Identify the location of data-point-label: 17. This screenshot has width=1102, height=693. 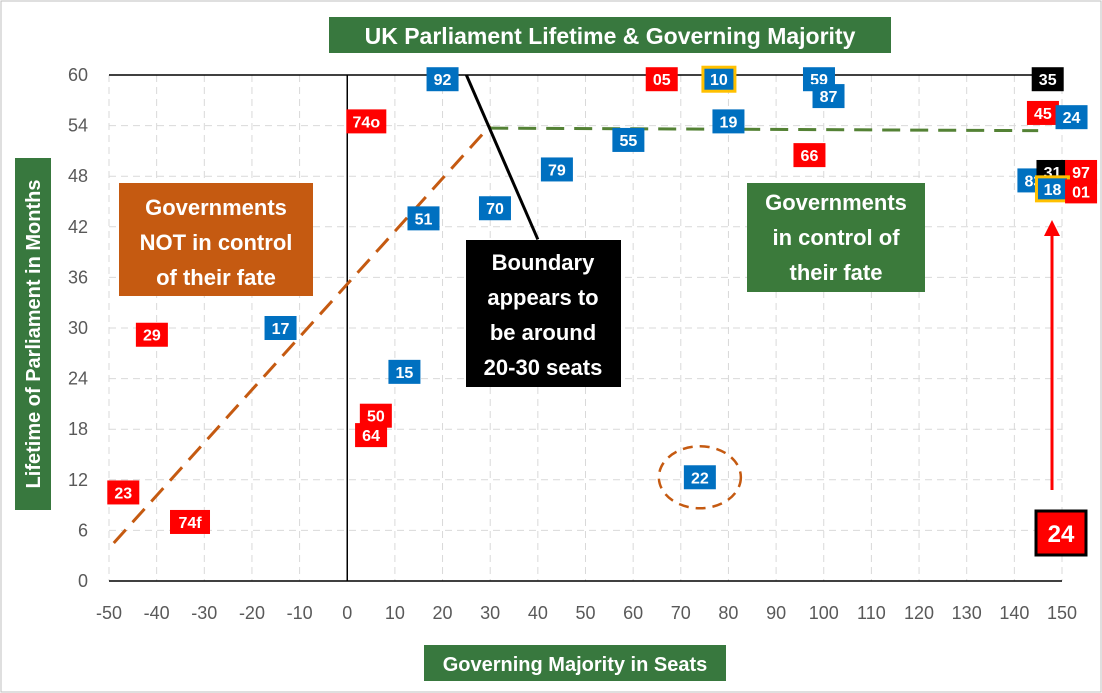
(281, 329).